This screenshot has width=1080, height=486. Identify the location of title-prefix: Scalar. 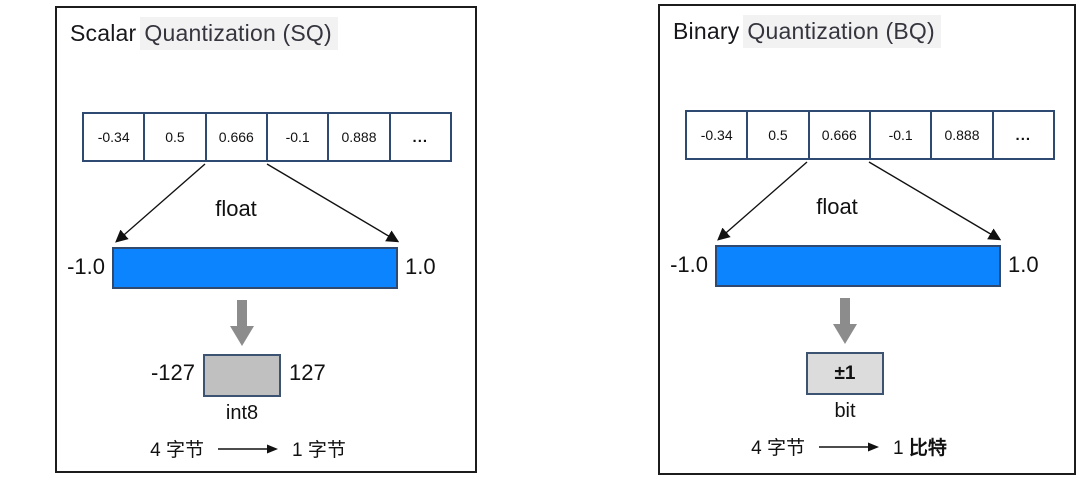
(103, 33).